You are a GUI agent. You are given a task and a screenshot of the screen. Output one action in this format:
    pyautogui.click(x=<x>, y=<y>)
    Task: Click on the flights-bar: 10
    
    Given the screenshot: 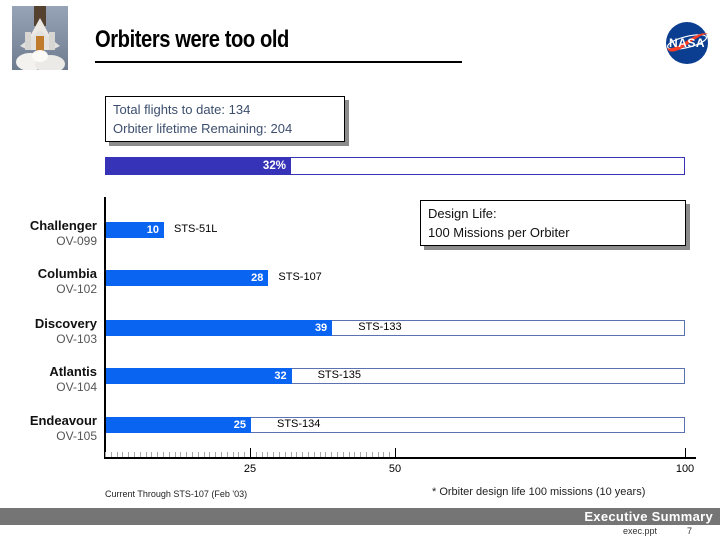 What is the action you would take?
    pyautogui.click(x=135, y=230)
    